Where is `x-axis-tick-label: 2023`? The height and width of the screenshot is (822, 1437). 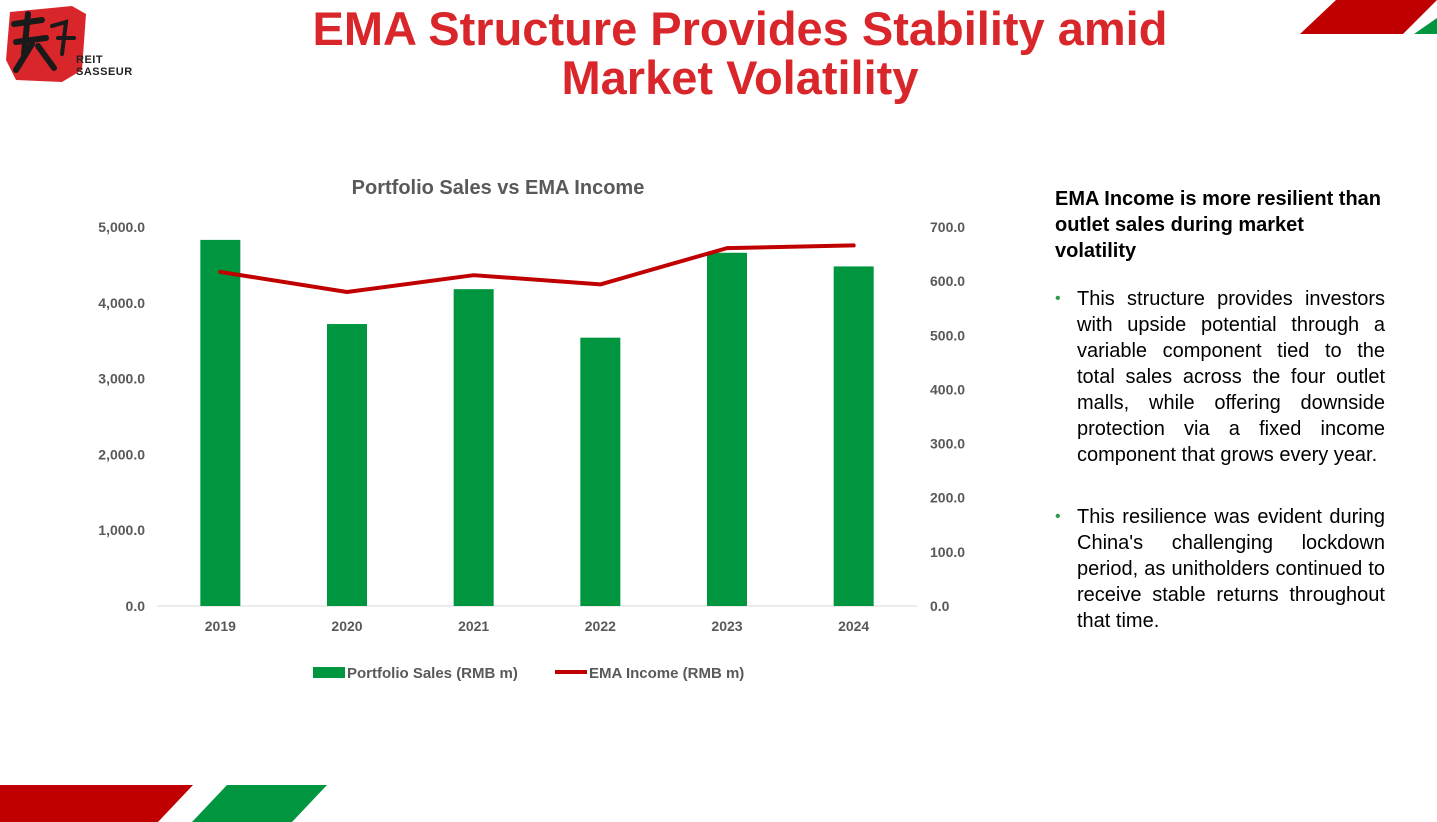
x-axis-tick-label: 2023 is located at coordinates (726, 626).